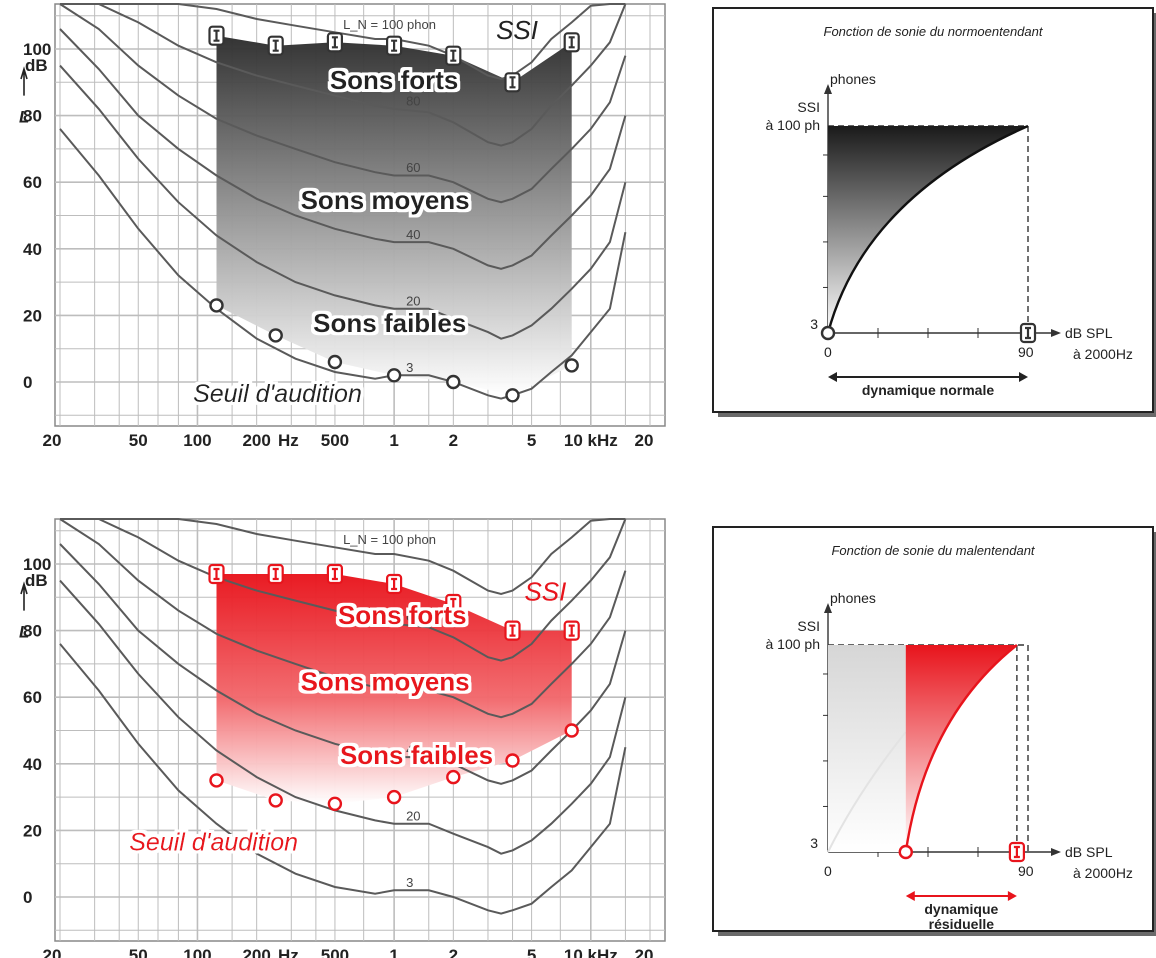 This screenshot has width=1156, height=958. I want to click on y-axis-arrowhead, so click(828, 608).